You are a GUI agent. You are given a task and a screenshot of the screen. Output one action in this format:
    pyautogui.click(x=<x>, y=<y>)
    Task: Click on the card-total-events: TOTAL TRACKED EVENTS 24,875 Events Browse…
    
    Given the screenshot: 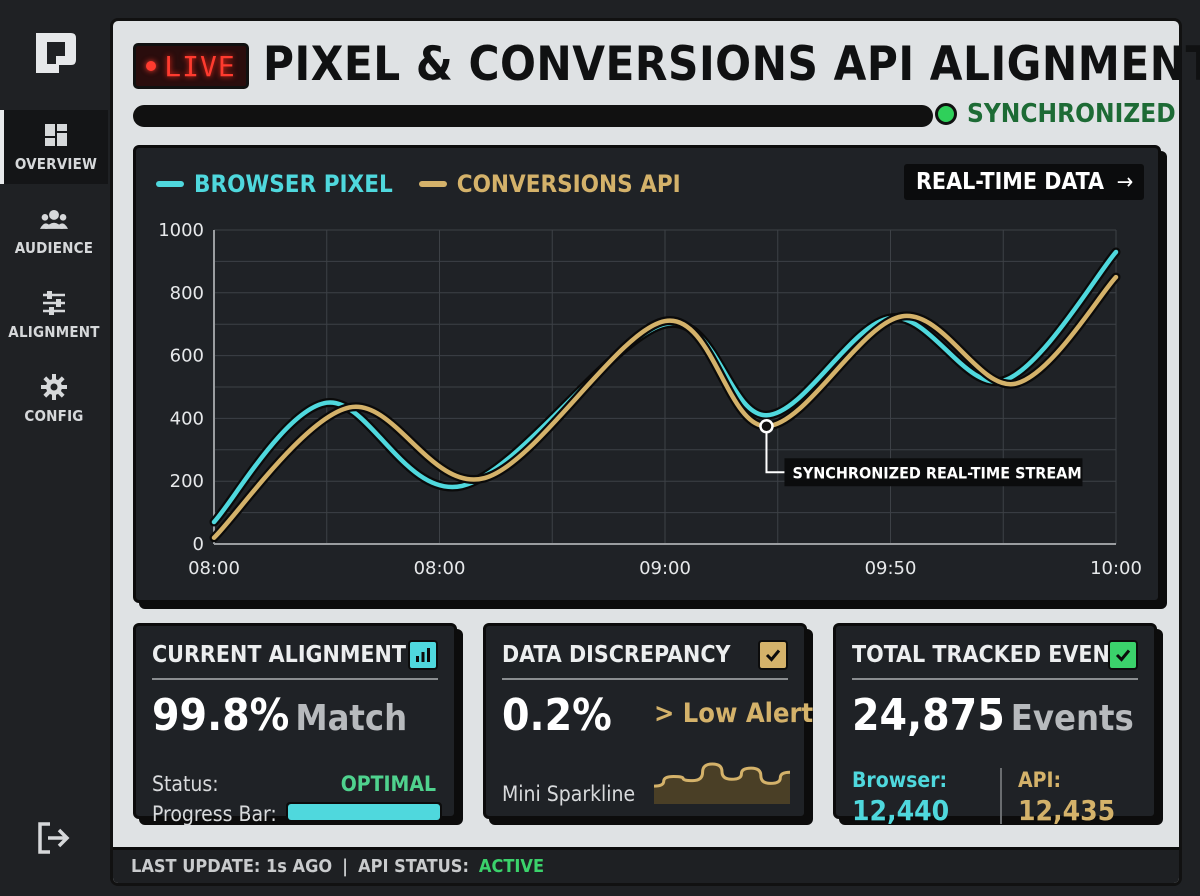 What is the action you would take?
    pyautogui.click(x=995, y=725)
    